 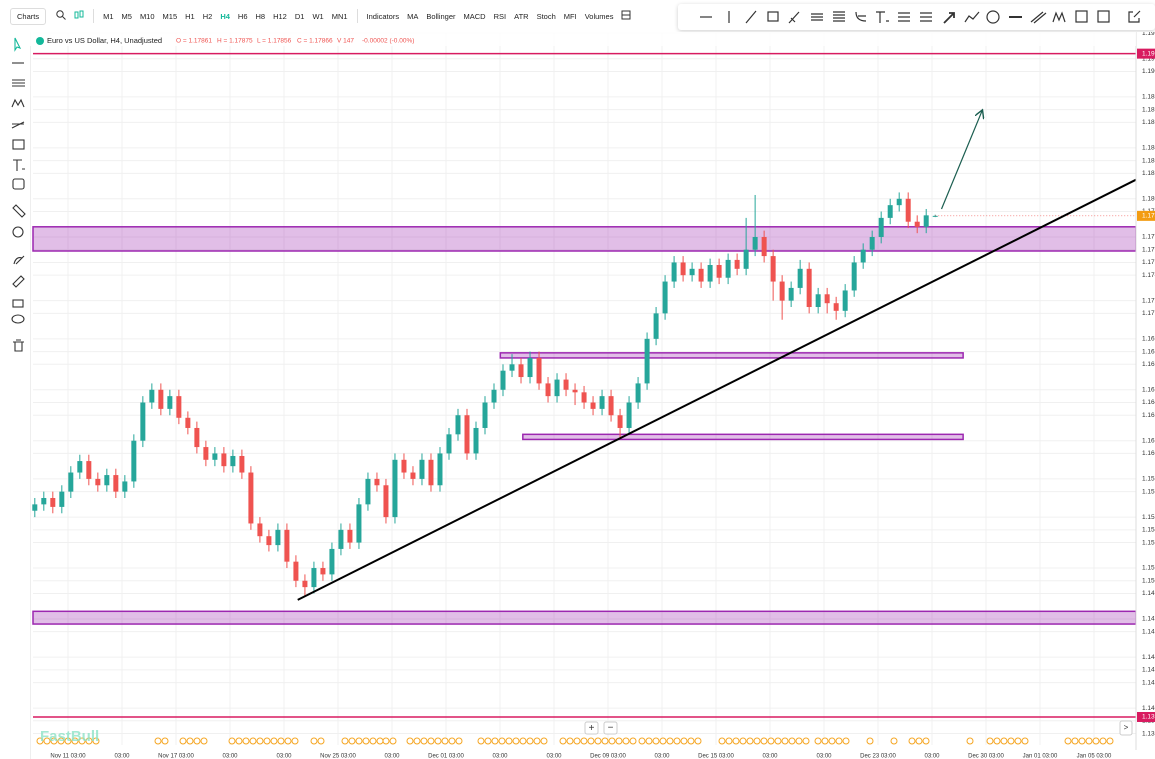 I want to click on timeframe: H1, so click(x=190, y=16).